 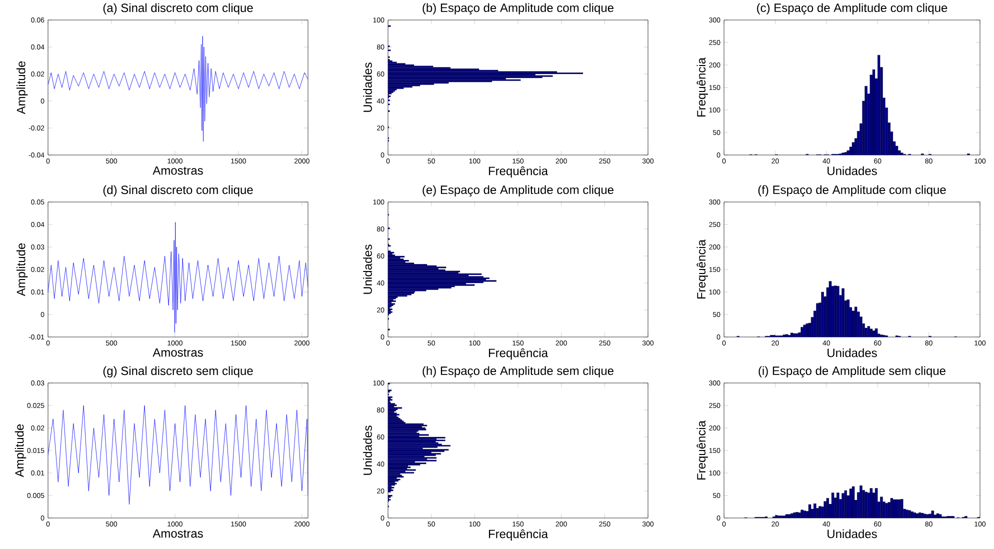 What do you see at coordinates (518, 372) in the screenshot?
I see `chart-title: (h) Espaço de Amplitude sem clique` at bounding box center [518, 372].